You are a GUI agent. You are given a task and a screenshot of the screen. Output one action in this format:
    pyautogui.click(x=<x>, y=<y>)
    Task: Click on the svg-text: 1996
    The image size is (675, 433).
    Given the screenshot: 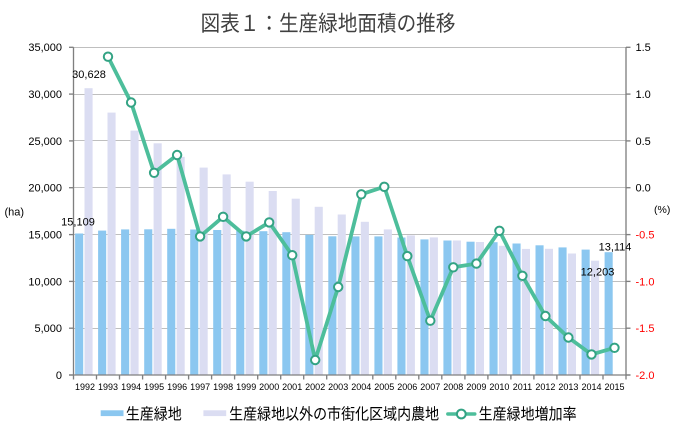 What is the action you would take?
    pyautogui.click(x=177, y=387)
    